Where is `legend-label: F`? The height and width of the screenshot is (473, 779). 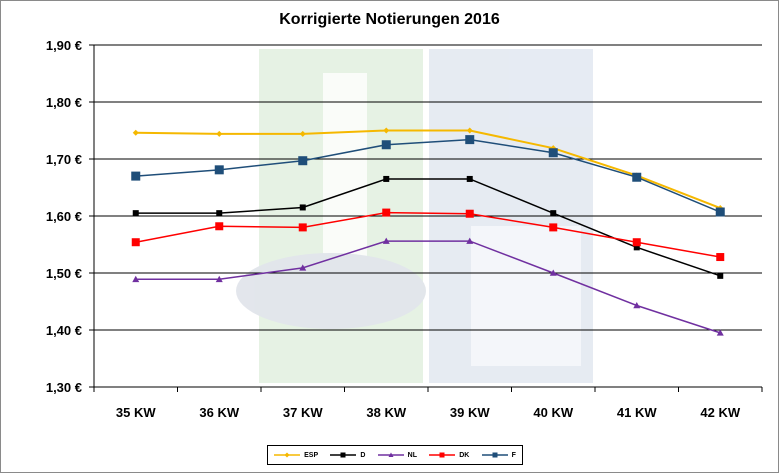 legend-label: F is located at coordinates (513, 455).